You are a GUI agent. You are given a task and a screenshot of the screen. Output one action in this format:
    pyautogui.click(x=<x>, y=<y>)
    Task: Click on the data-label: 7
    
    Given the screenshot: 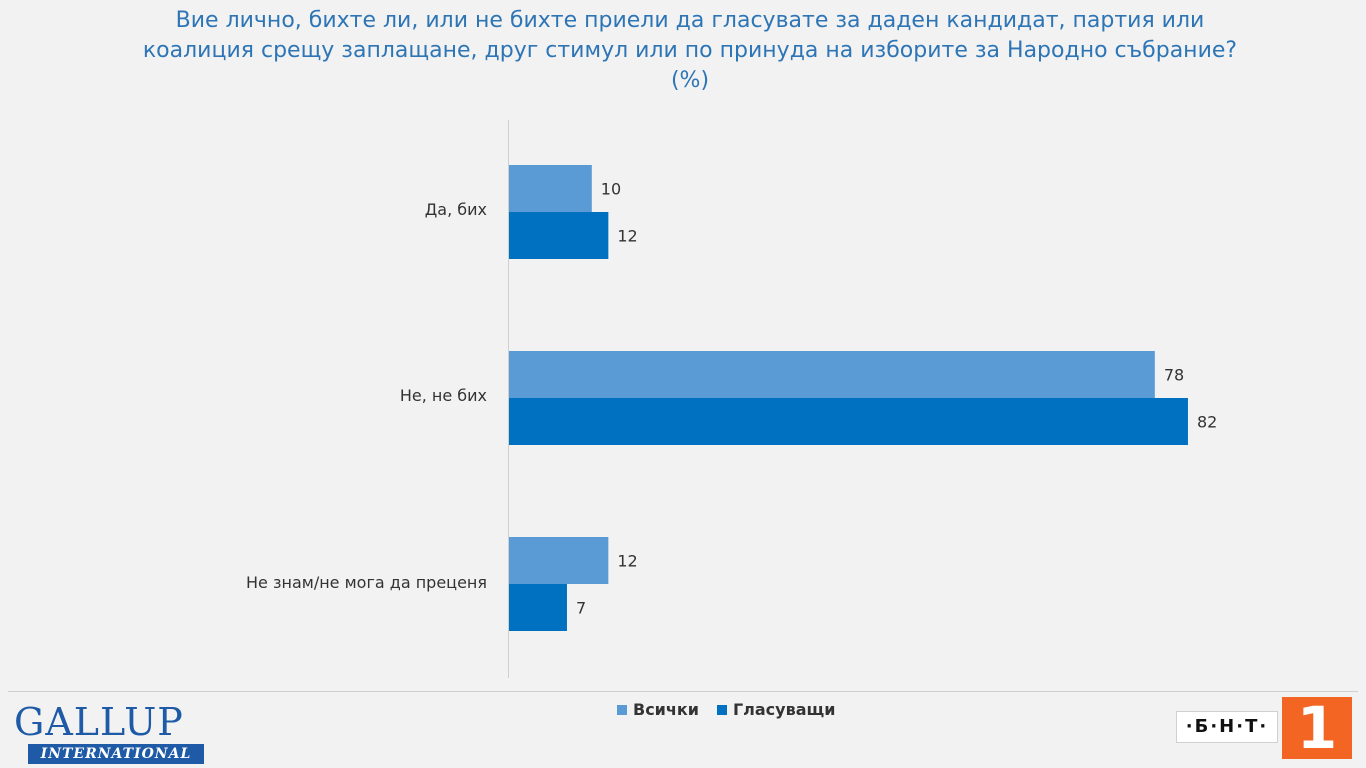 What is the action you would take?
    pyautogui.click(x=581, y=608)
    